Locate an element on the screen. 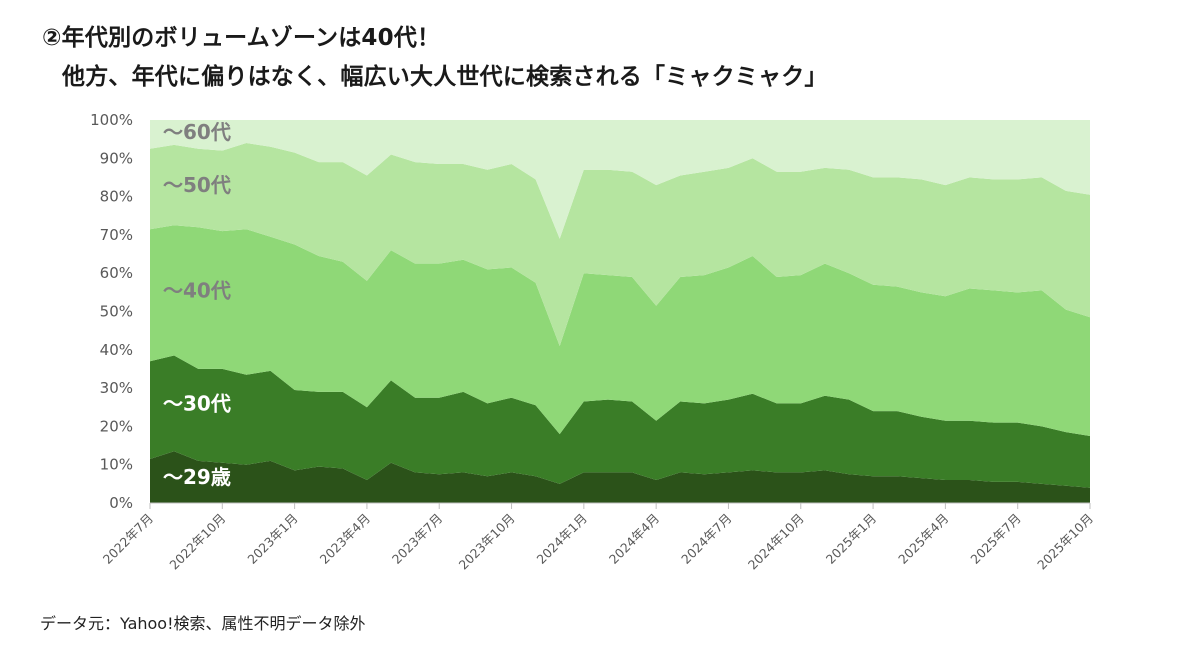  y-axis: 0% 10% 20% 30% 40% 50% 60% 70% 80% 90% 100% is located at coordinates (111, 311).